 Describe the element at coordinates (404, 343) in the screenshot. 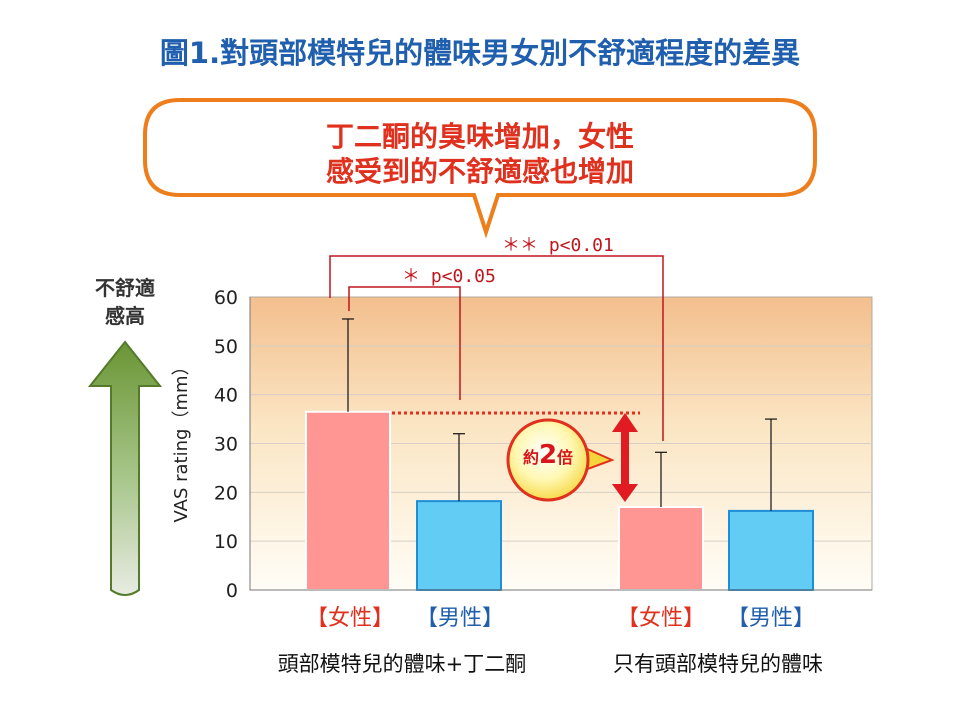

I see `bracket-p005` at that location.